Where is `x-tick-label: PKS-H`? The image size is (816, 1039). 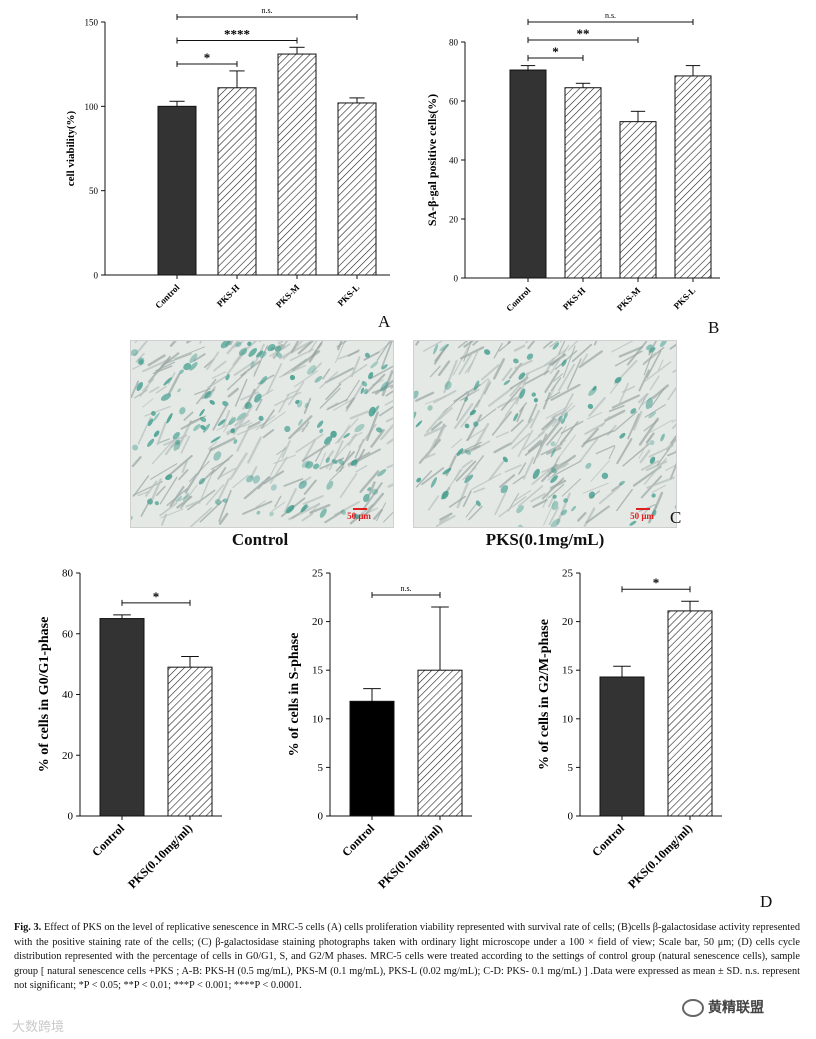
x-tick-label: PKS-H is located at coordinates (574, 298).